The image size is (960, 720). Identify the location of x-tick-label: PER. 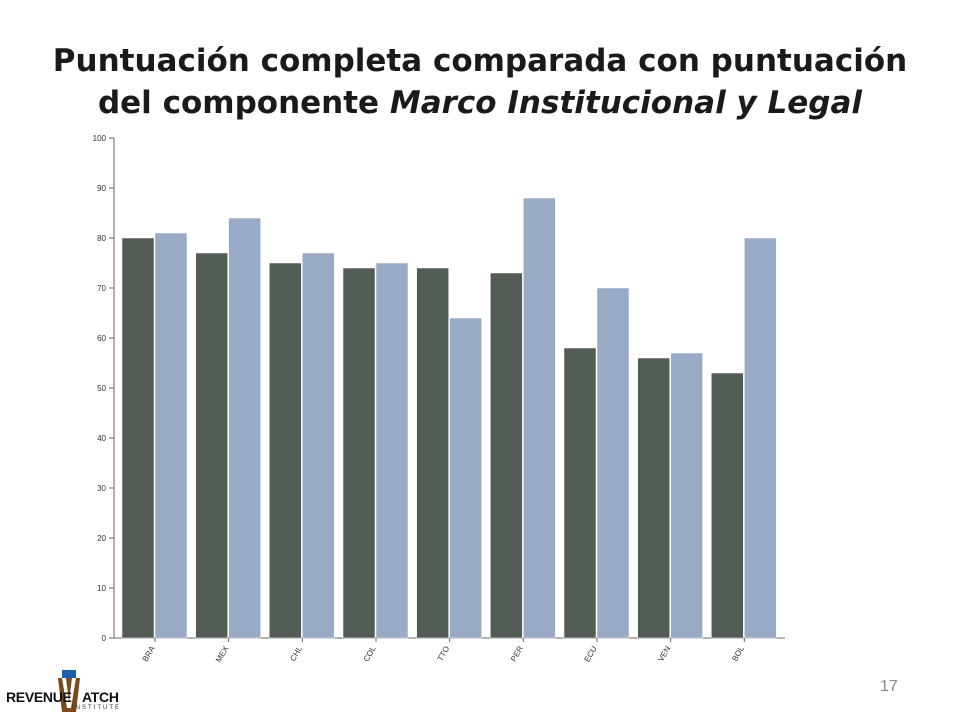
(517, 653).